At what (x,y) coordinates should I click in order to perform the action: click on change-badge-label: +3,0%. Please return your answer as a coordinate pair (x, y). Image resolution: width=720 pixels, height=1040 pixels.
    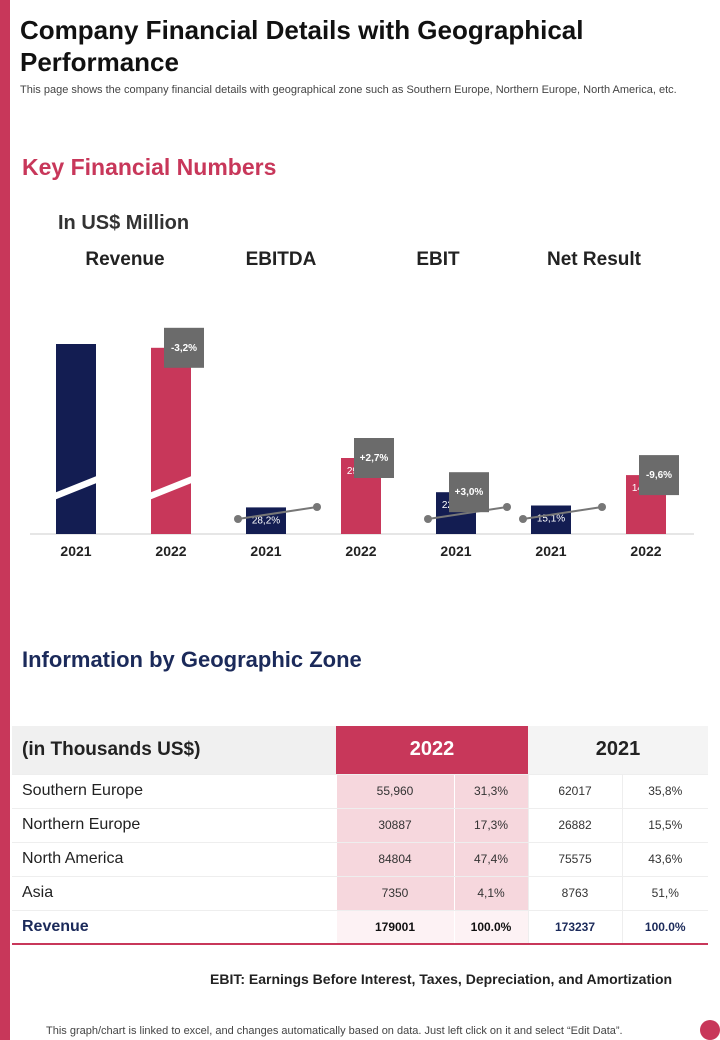
    Looking at the image, I should click on (469, 492).